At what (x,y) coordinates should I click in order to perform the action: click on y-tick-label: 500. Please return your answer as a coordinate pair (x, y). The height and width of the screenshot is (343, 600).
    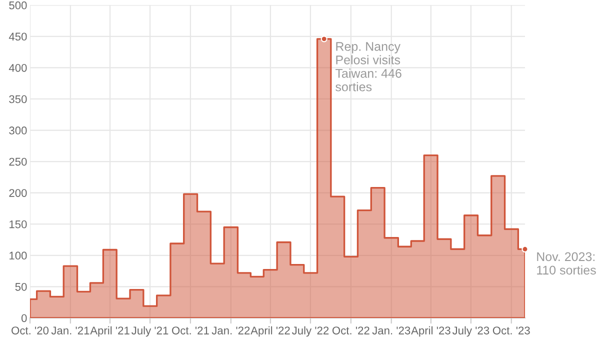
    Looking at the image, I should click on (18, 5).